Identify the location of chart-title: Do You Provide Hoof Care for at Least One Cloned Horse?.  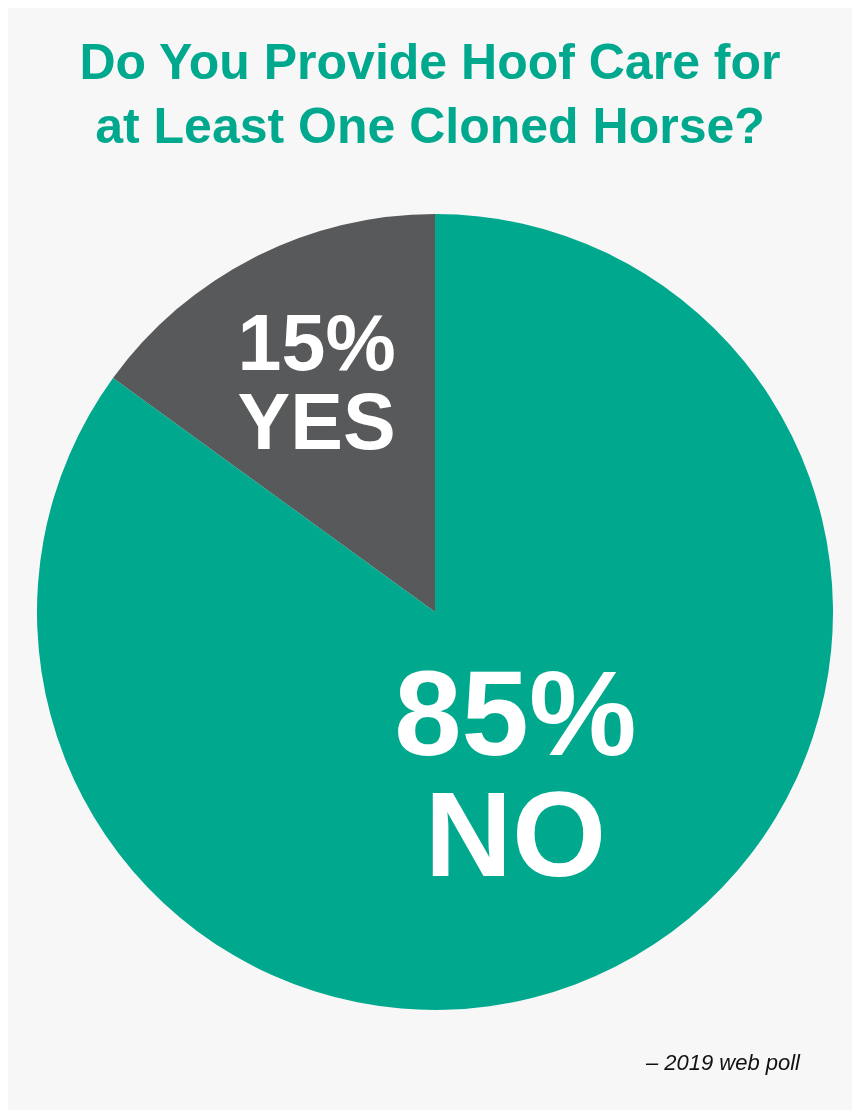
(430, 94).